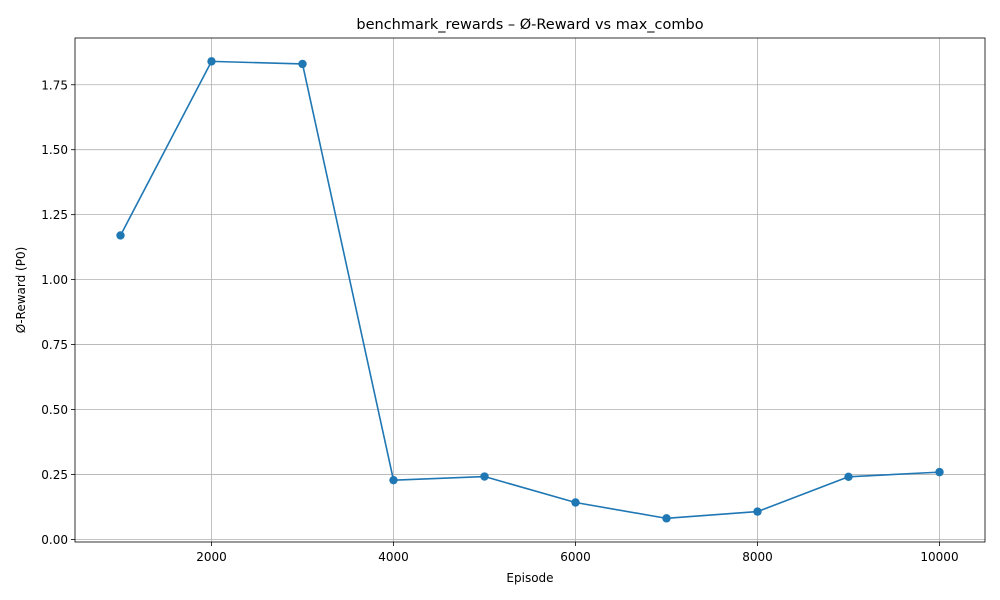  What do you see at coordinates (939, 557) in the screenshot?
I see `x-tick-label: 10000` at bounding box center [939, 557].